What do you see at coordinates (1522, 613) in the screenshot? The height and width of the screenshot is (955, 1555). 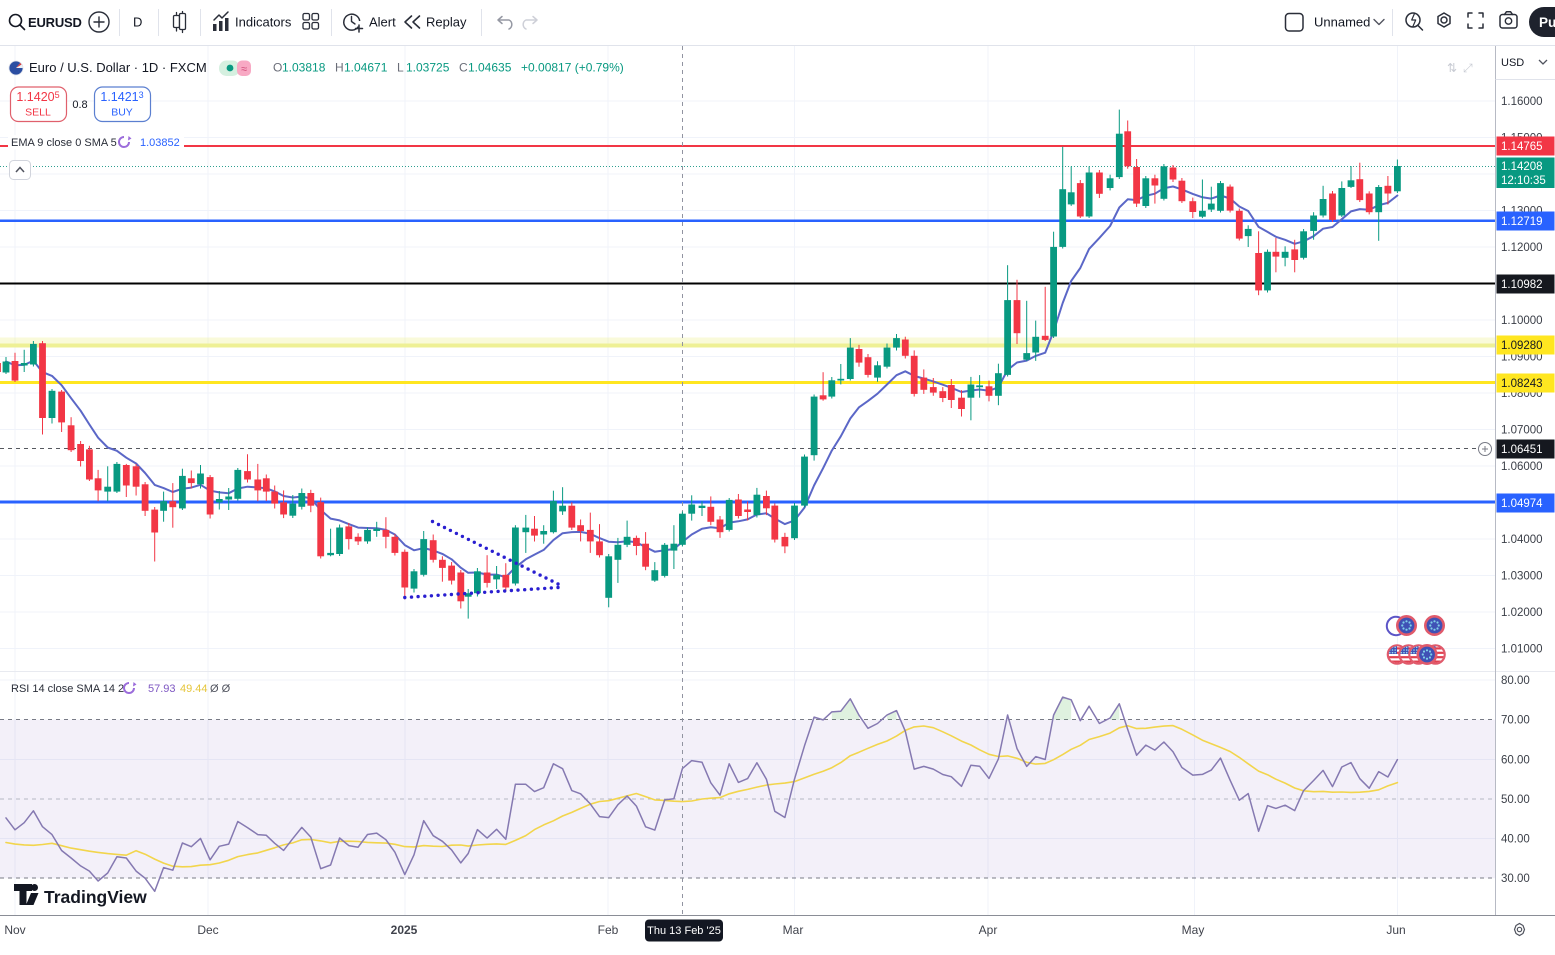 I see `svg-text: 1.02000` at bounding box center [1522, 613].